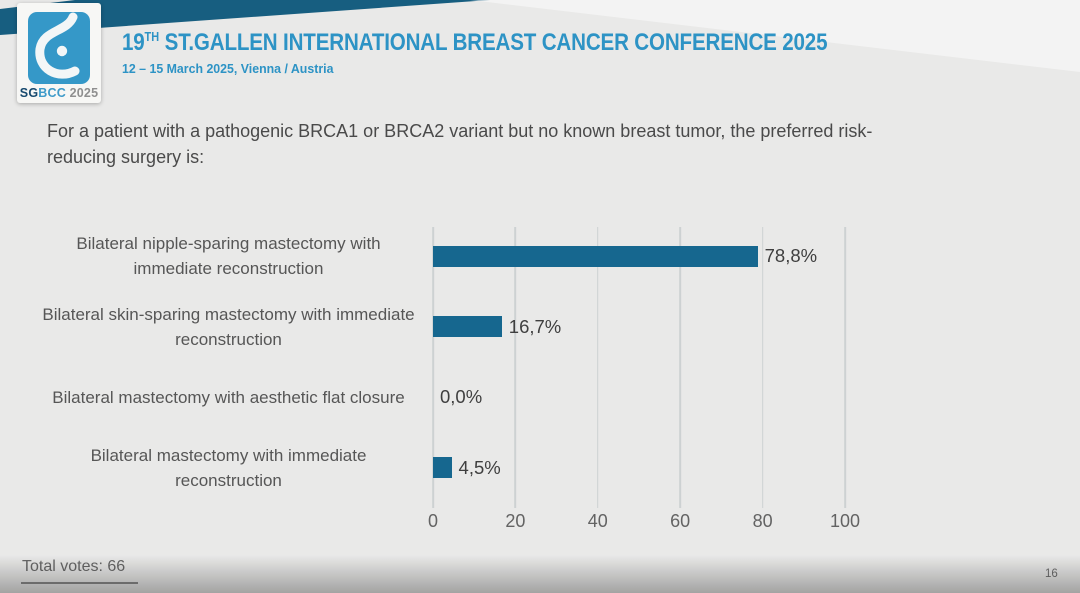 This screenshot has width=1080, height=593. What do you see at coordinates (644, 523) in the screenshot?
I see `x-axis-tick-labels: 0 20 40 60 80 100` at bounding box center [644, 523].